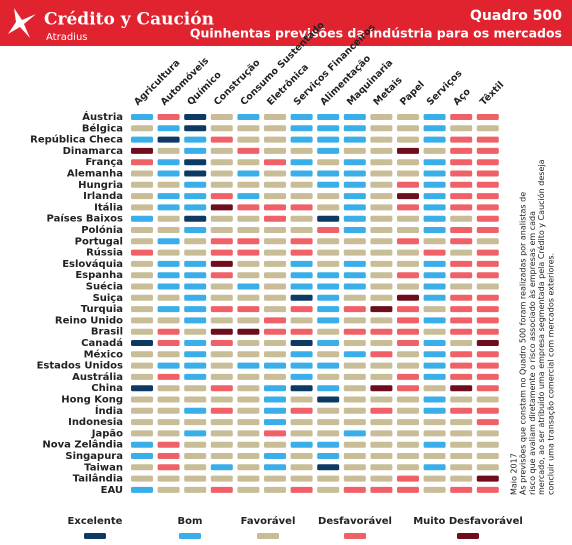 This screenshot has width=572, height=545. What do you see at coordinates (103, 467) in the screenshot?
I see `row-label: Taiwan` at bounding box center [103, 467].